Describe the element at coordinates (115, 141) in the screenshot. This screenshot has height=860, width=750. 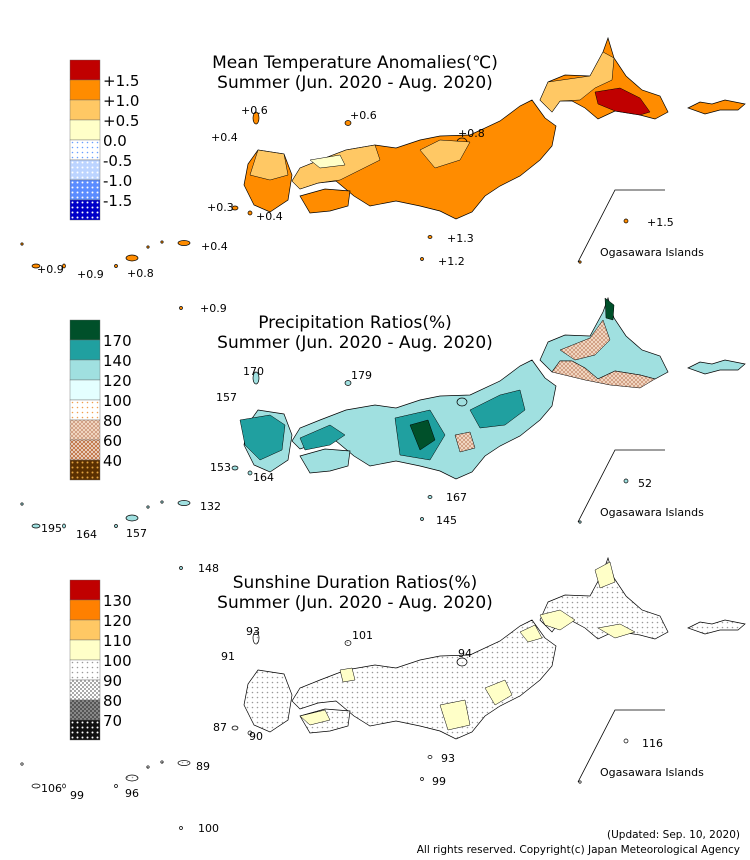
I see `legend-label: 0.0` at that location.